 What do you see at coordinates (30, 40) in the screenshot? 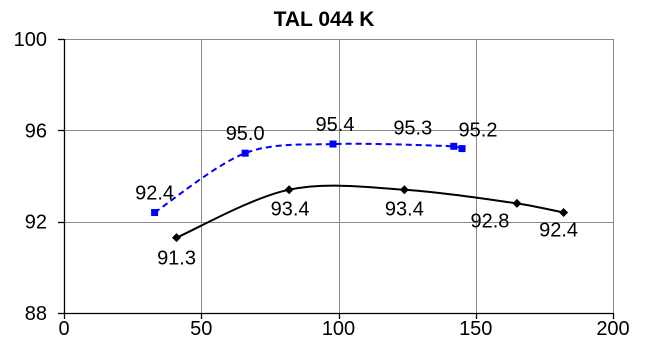
I see `y-tick-label: 100` at bounding box center [30, 40].